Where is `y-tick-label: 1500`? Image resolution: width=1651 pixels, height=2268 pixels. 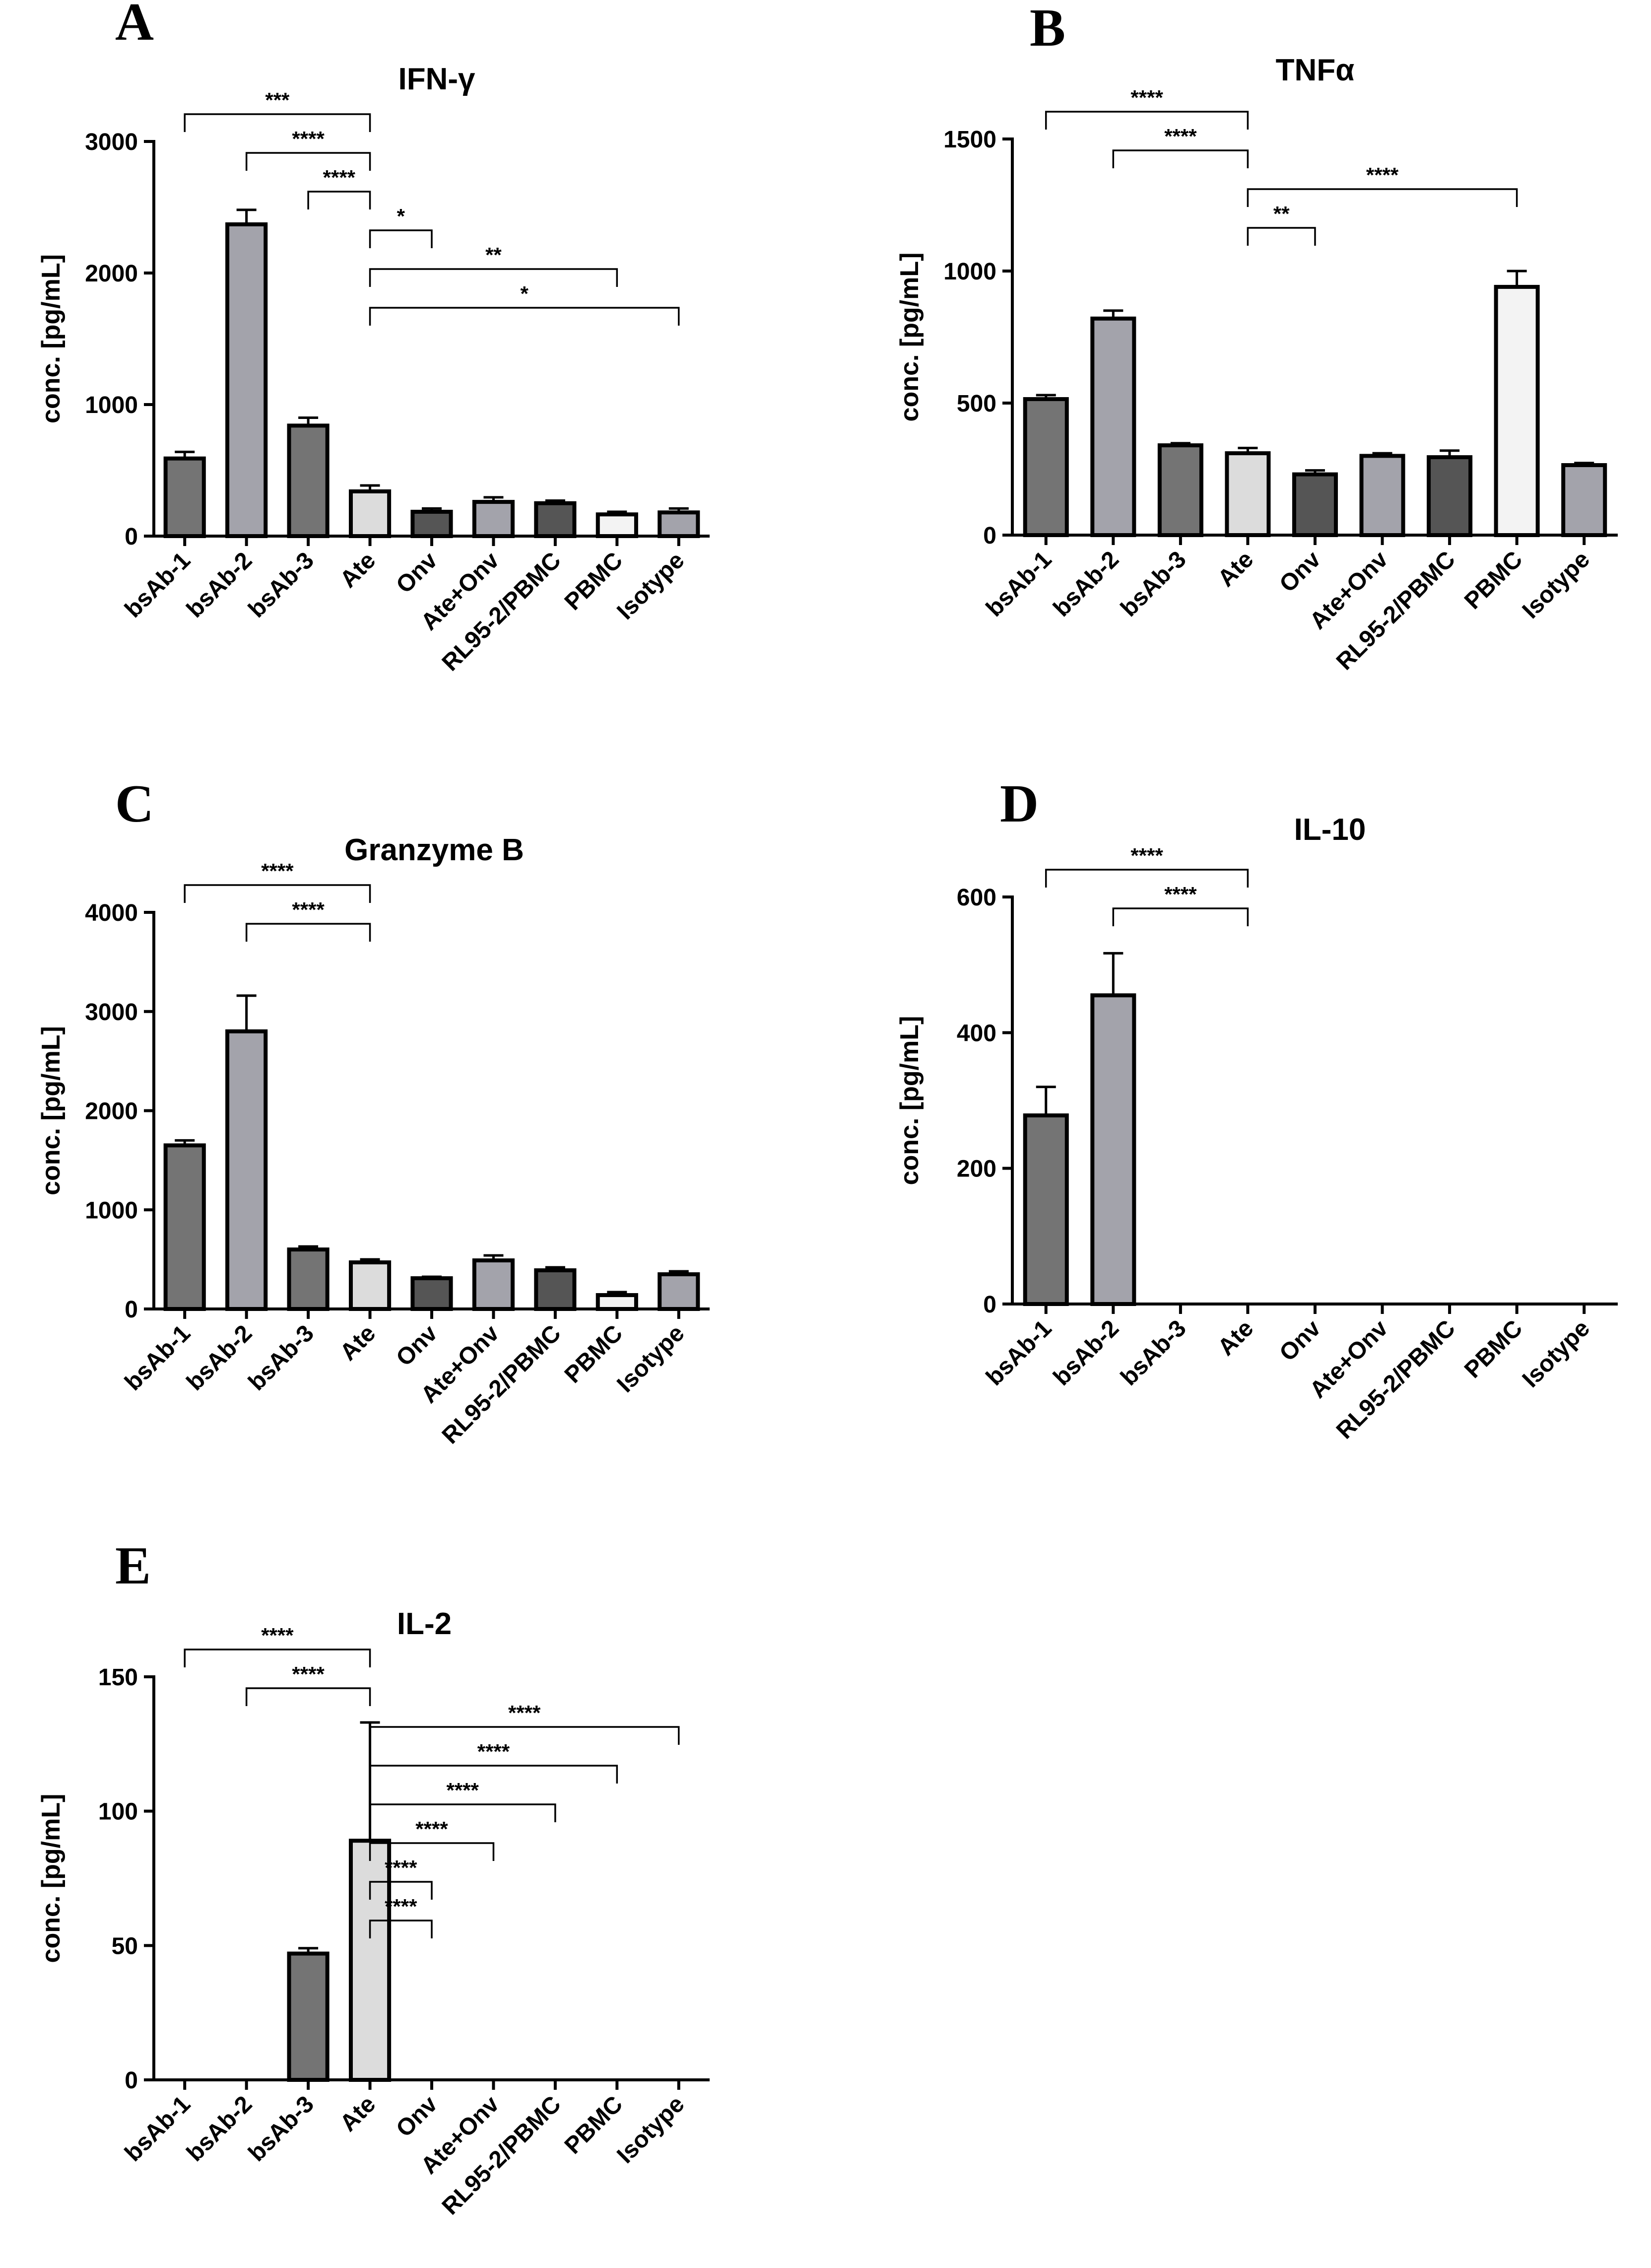
y-tick-label: 1500 is located at coordinates (969, 140).